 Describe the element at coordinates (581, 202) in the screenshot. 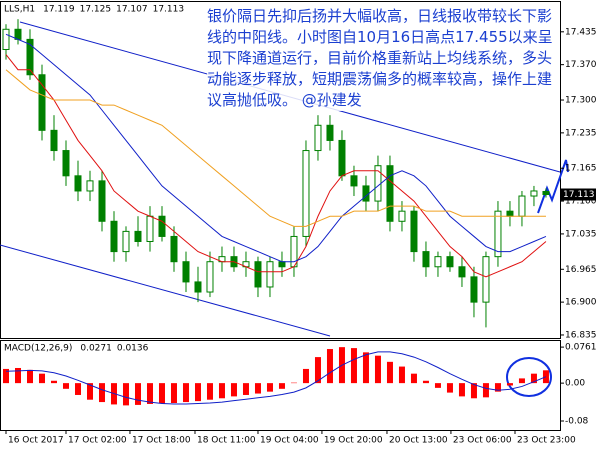

I see `y-tick-label: 17.100` at that location.